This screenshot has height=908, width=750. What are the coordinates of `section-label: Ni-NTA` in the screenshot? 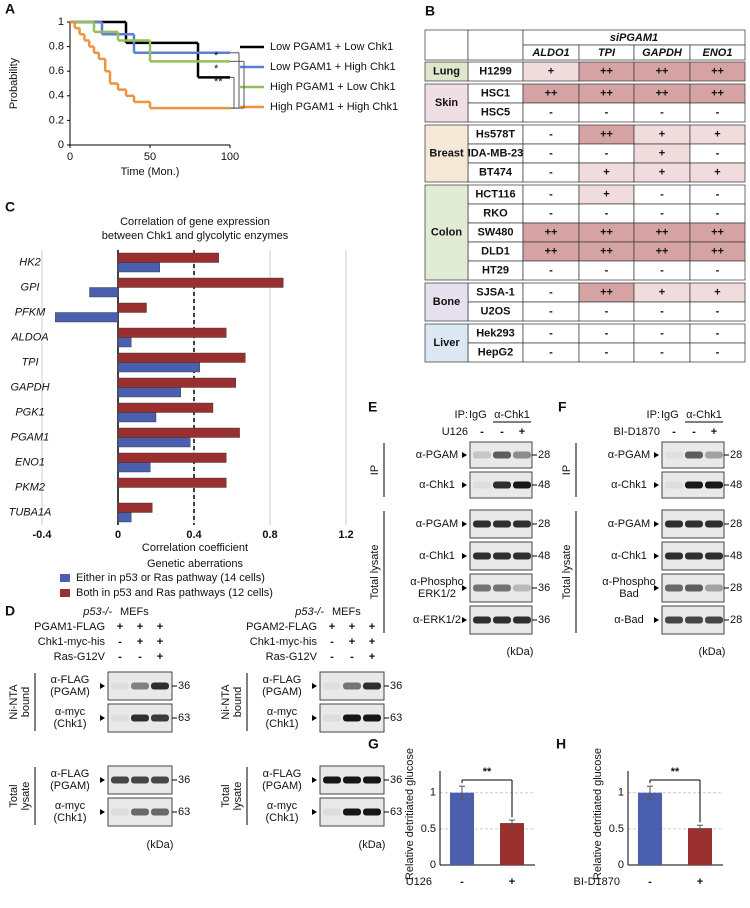 It's located at (226, 702).